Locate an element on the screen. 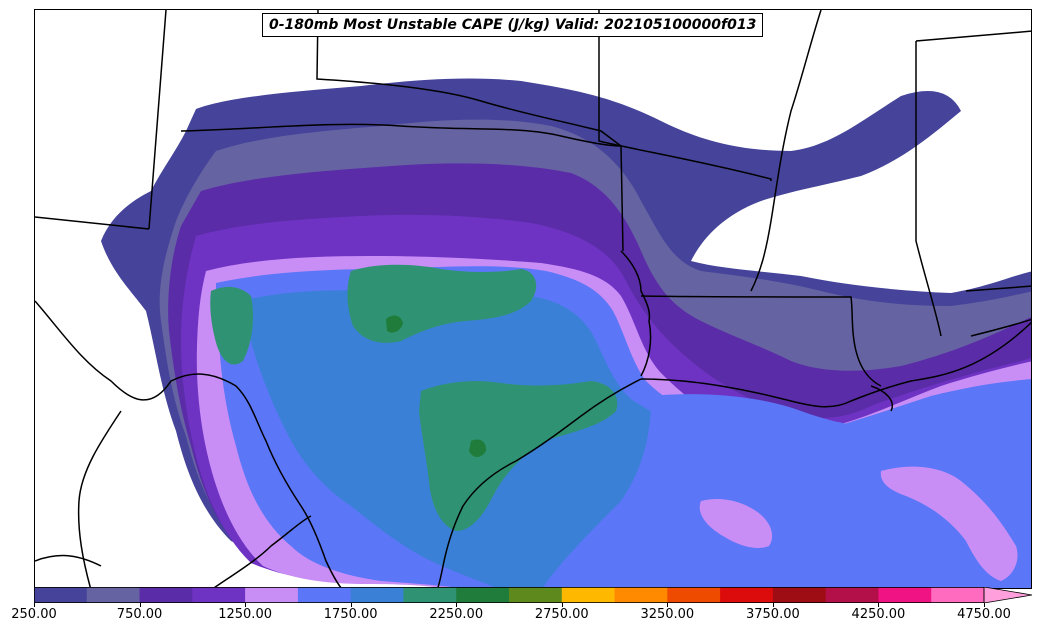 The height and width of the screenshot is (633, 1042). boundary-nm-ok is located at coordinates (92, 223).